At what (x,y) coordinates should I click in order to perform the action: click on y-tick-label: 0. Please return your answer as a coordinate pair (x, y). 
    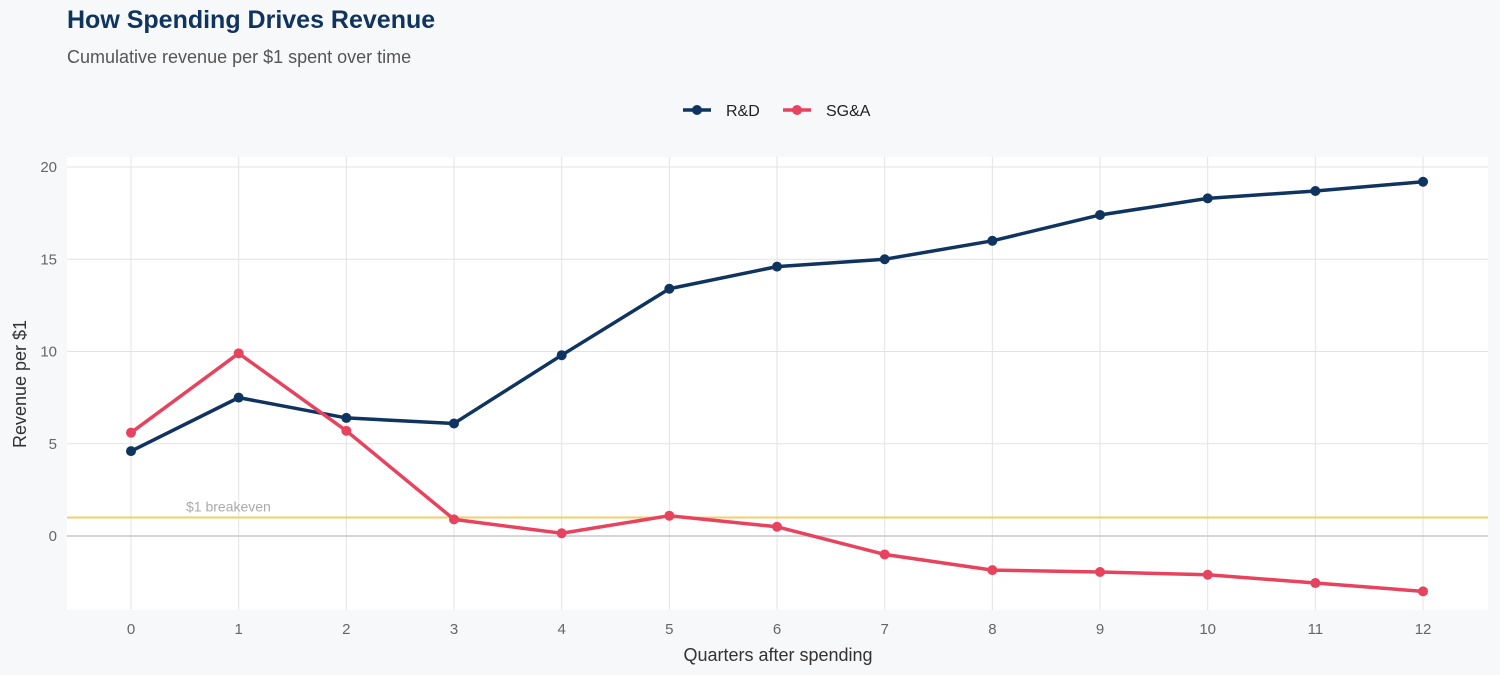
    Looking at the image, I should click on (53, 536).